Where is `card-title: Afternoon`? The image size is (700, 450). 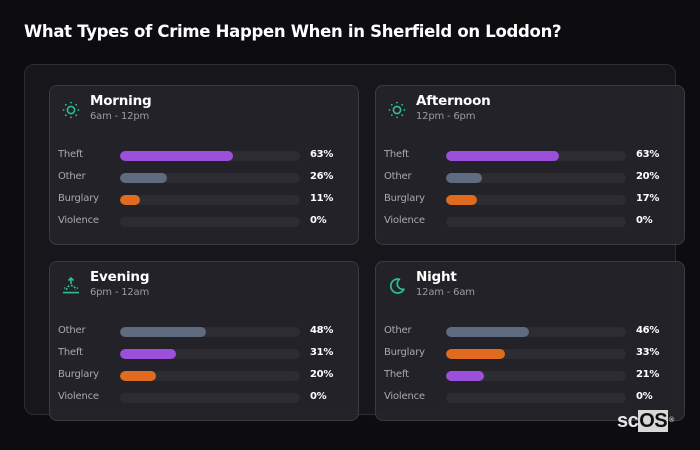
card-title: Afternoon is located at coordinates (453, 101).